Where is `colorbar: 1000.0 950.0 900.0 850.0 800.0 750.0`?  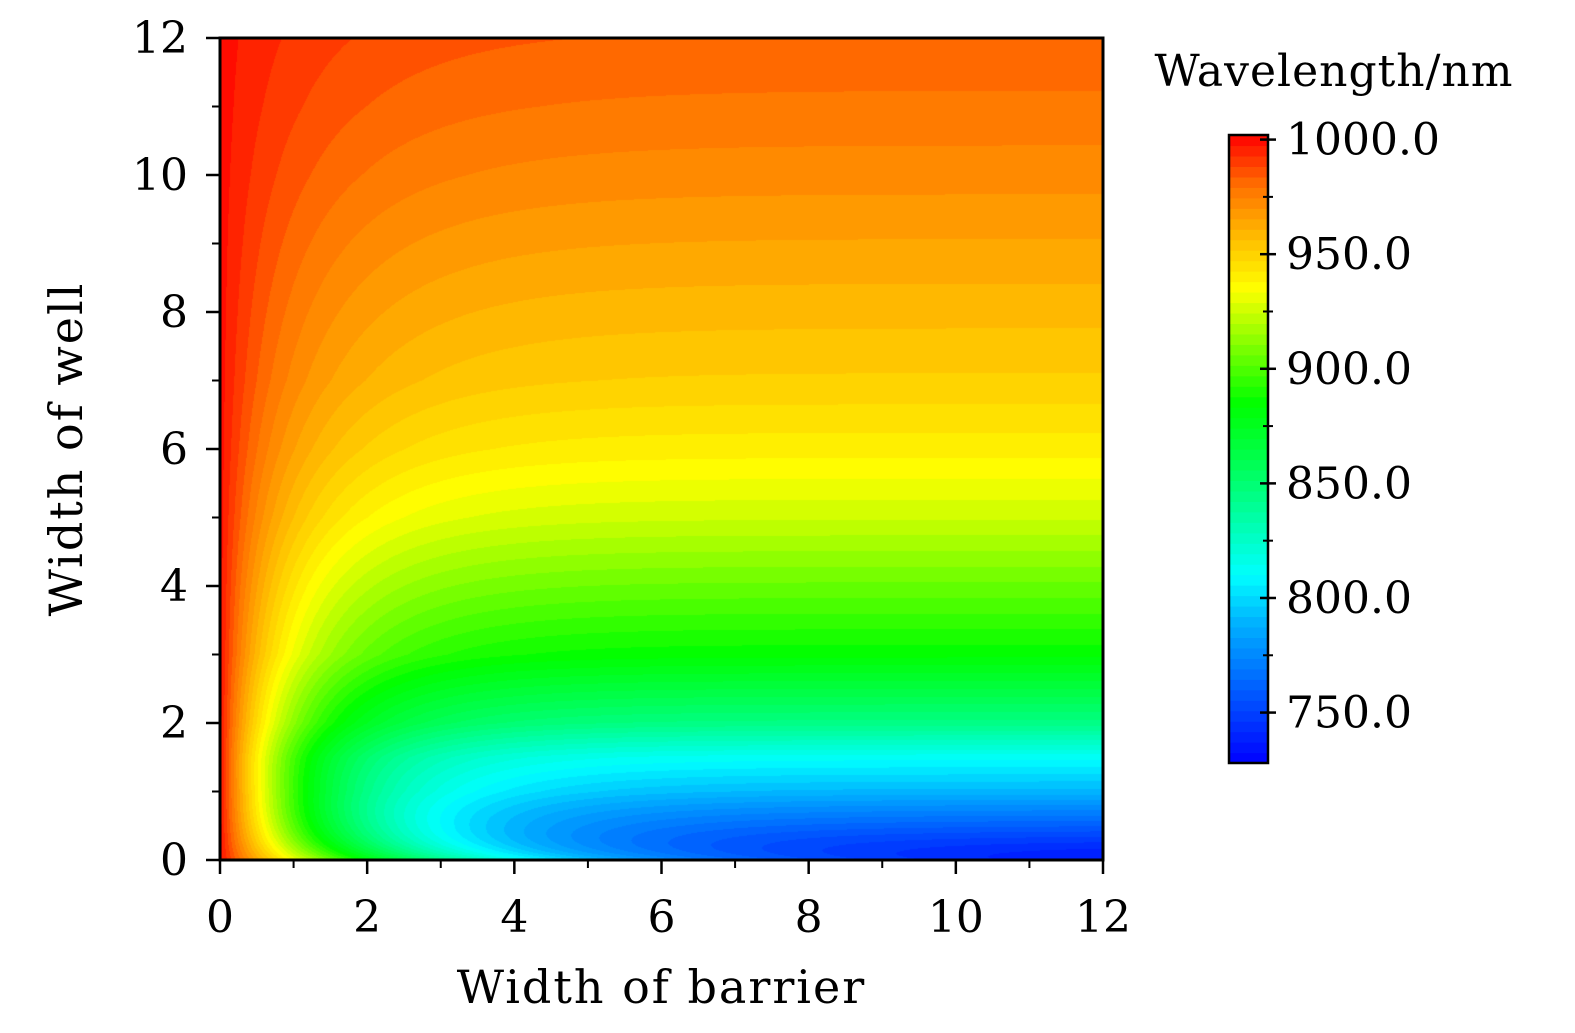
colorbar: 1000.0 950.0 900.0 850.0 800.0 750.0 is located at coordinates (1333, 440).